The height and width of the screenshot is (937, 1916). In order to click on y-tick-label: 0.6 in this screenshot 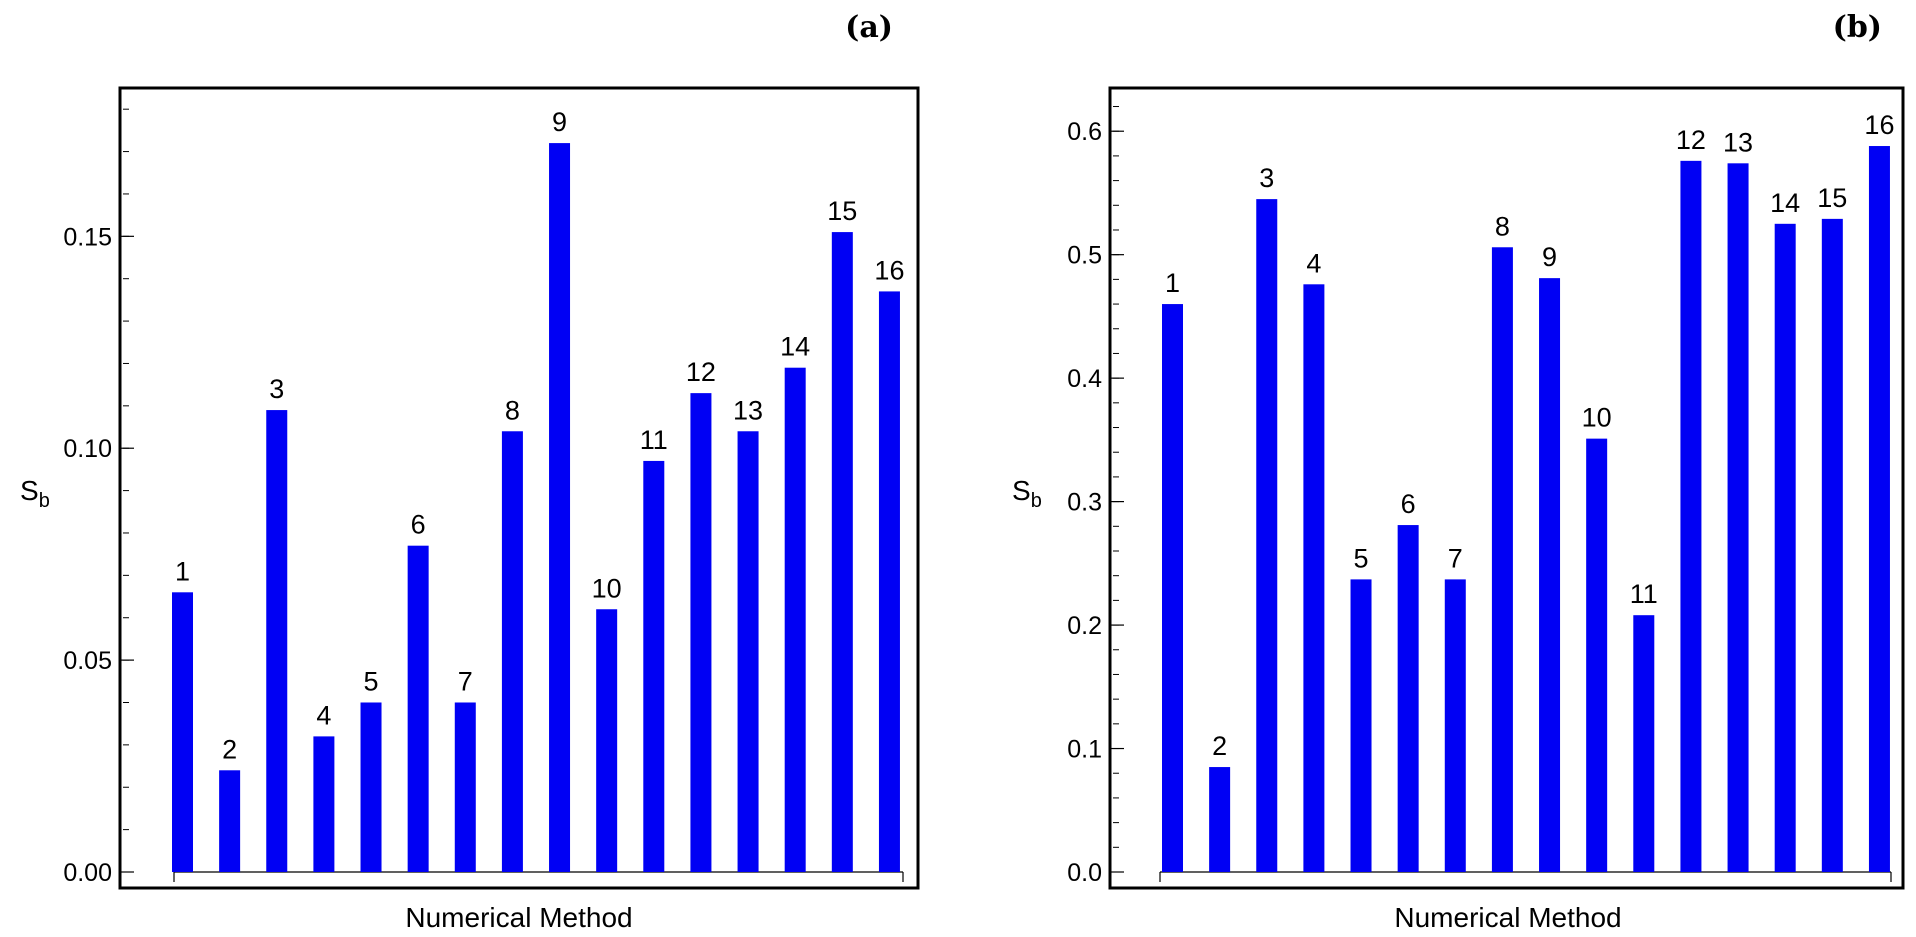, I will do `click(1084, 132)`.